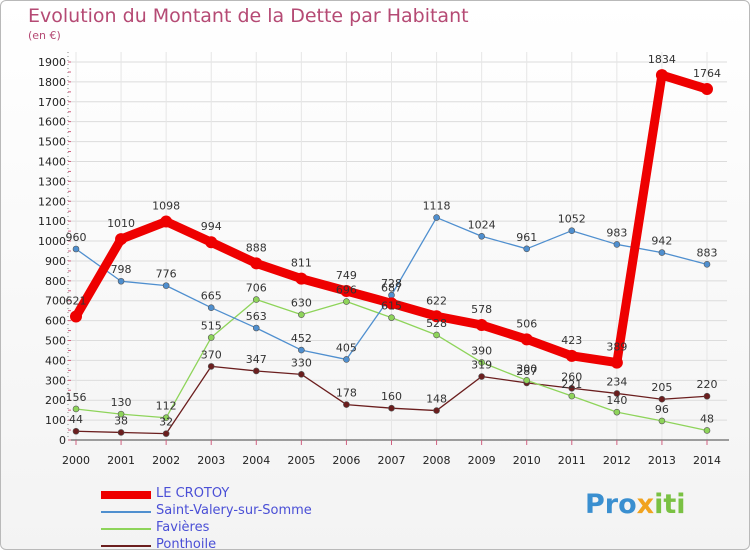 The image size is (750, 550). What do you see at coordinates (183, 527) in the screenshot?
I see `legend-label: Favières` at bounding box center [183, 527].